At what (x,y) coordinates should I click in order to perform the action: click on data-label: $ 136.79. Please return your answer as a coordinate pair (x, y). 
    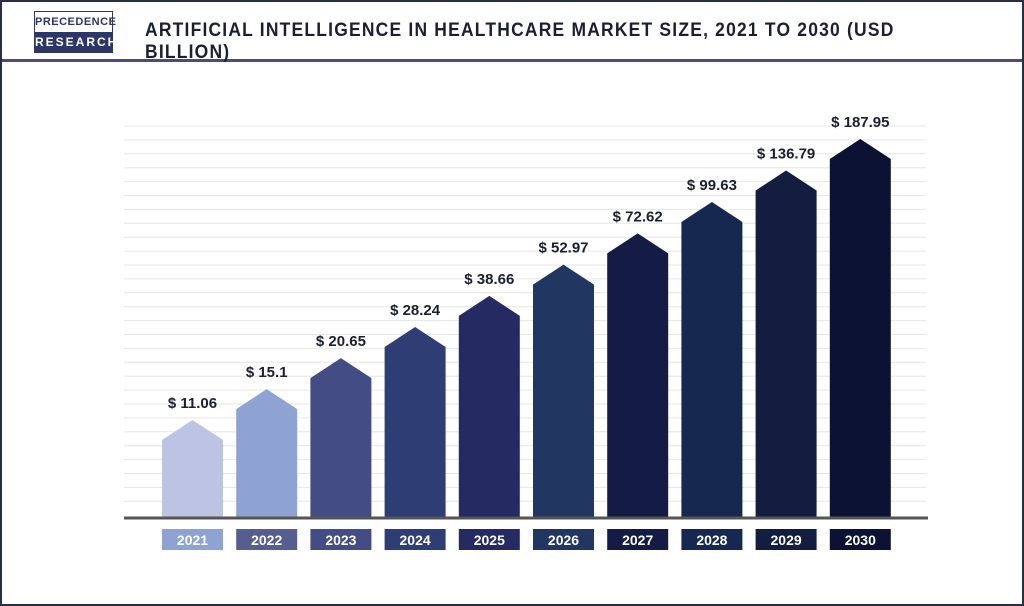
    Looking at the image, I should click on (786, 154).